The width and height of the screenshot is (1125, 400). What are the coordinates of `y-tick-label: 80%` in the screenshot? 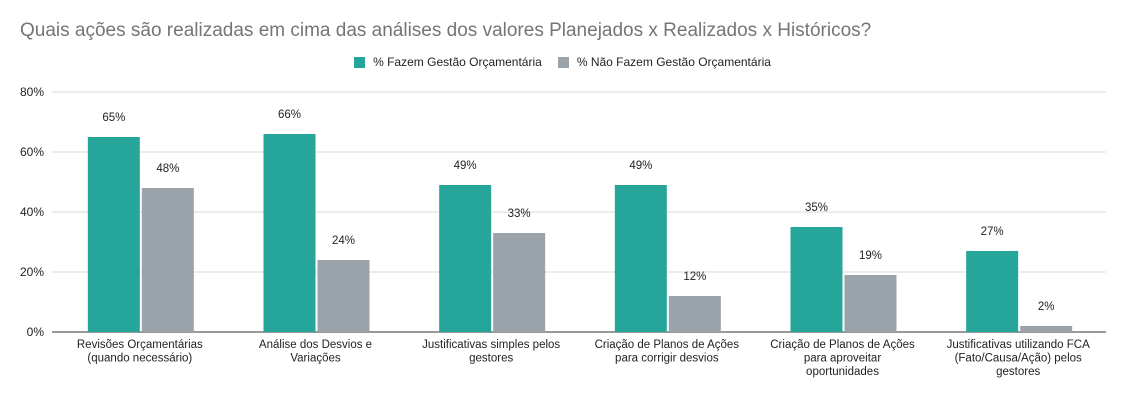 It's located at (32, 92).